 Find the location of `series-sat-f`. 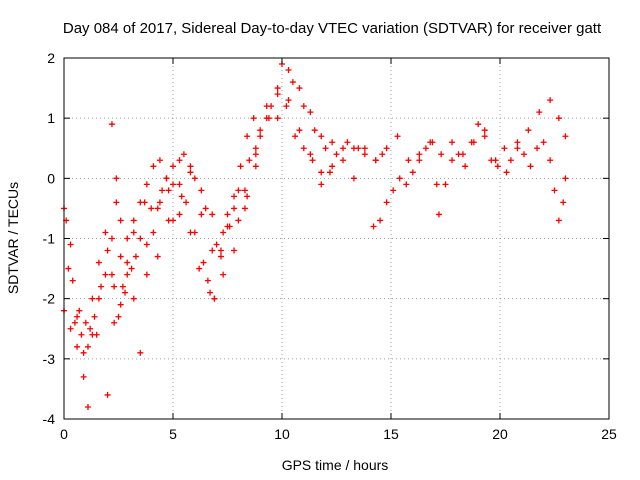

series-sat-f is located at coordinates (162, 253).